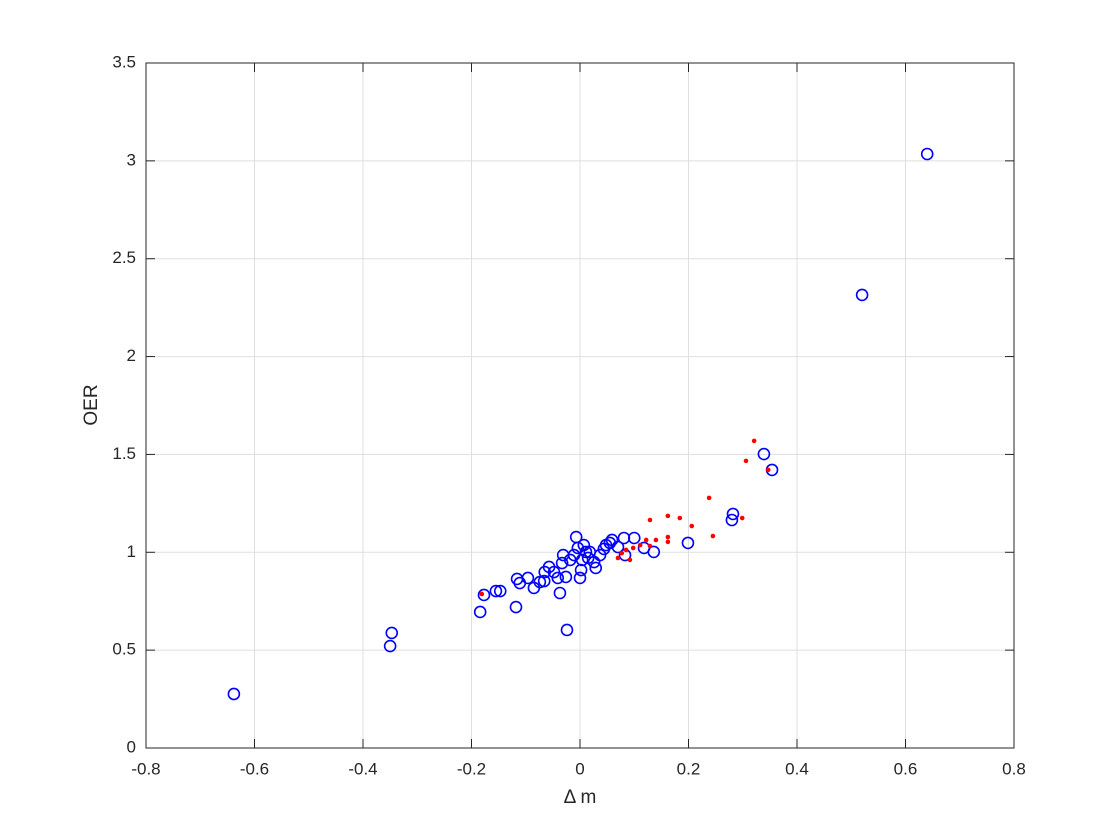  What do you see at coordinates (1014, 768) in the screenshot?
I see `x-tick-label: 0.8` at bounding box center [1014, 768].